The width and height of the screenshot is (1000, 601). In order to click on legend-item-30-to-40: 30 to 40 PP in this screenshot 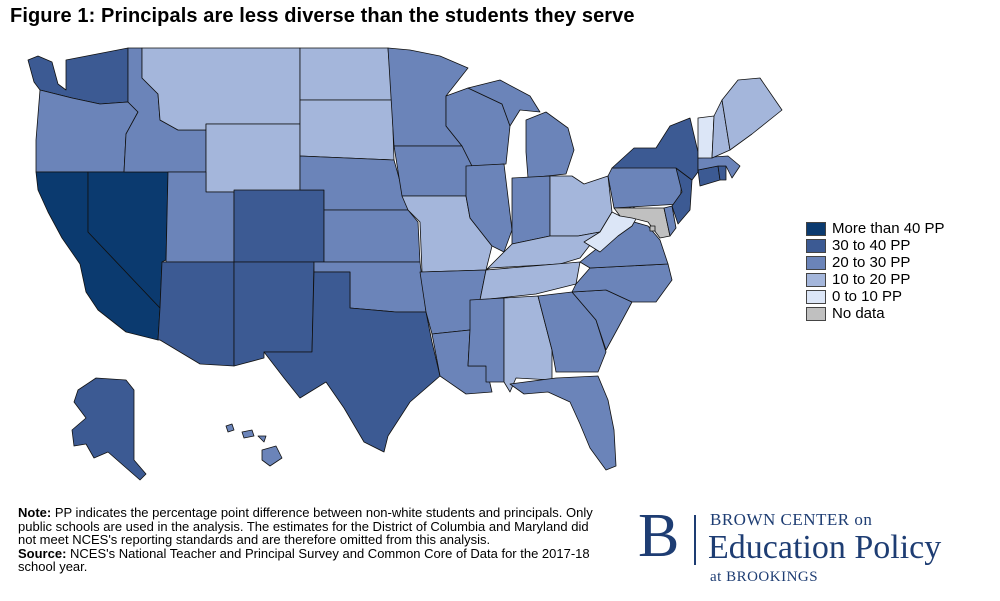, I will do `click(891, 245)`.